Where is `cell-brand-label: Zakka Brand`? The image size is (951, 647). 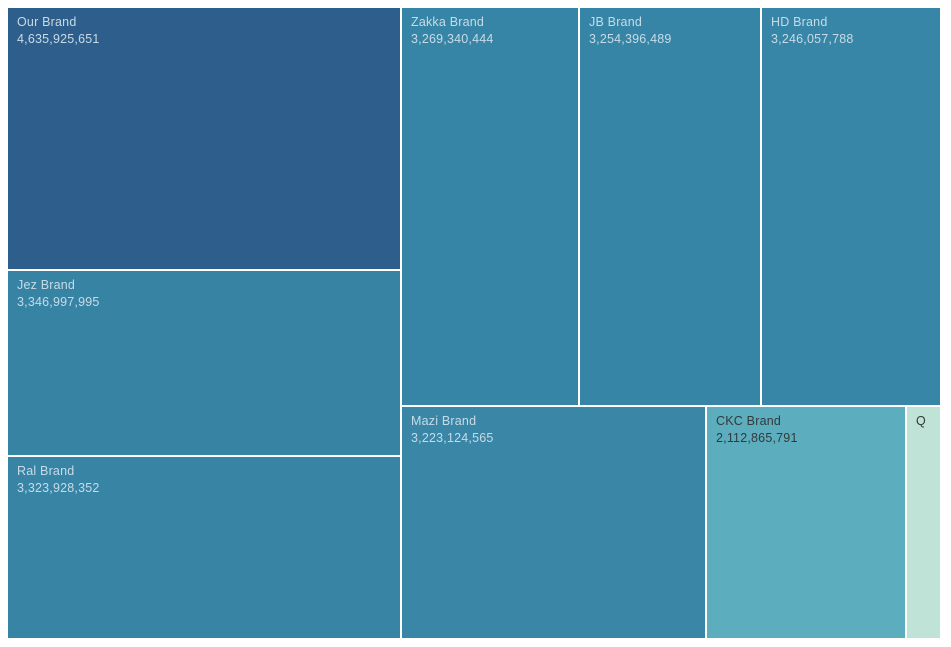
cell-brand-label: Zakka Brand is located at coordinates (448, 22).